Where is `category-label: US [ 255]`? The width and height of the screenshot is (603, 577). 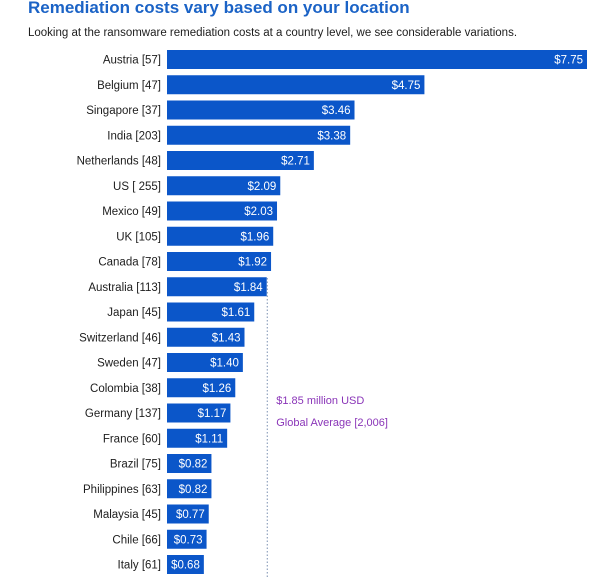 category-label: US [ 255] is located at coordinates (137, 187).